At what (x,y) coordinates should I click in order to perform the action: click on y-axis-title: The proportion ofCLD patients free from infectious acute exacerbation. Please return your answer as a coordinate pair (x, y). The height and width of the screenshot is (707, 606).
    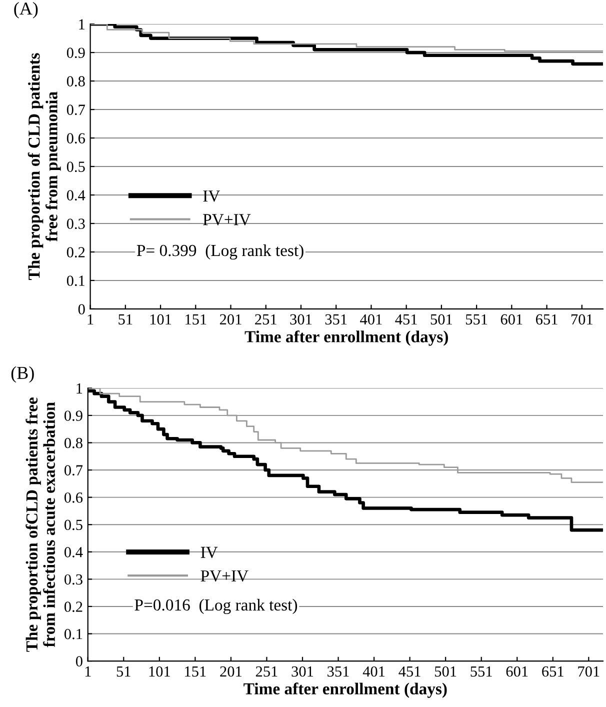
    Looking at the image, I should click on (41, 525).